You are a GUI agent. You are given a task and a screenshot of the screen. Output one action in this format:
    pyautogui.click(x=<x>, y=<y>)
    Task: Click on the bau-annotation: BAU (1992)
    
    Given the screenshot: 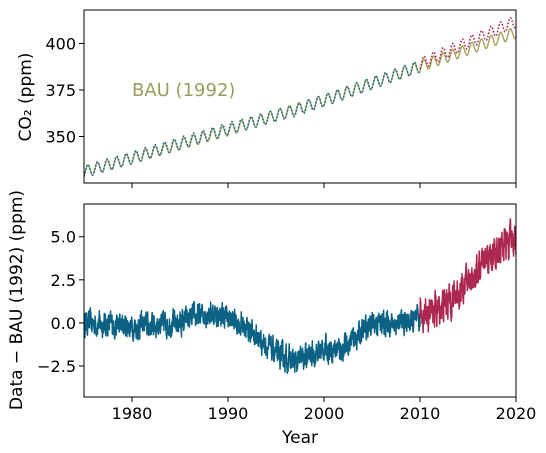 What is the action you would take?
    pyautogui.click(x=183, y=90)
    